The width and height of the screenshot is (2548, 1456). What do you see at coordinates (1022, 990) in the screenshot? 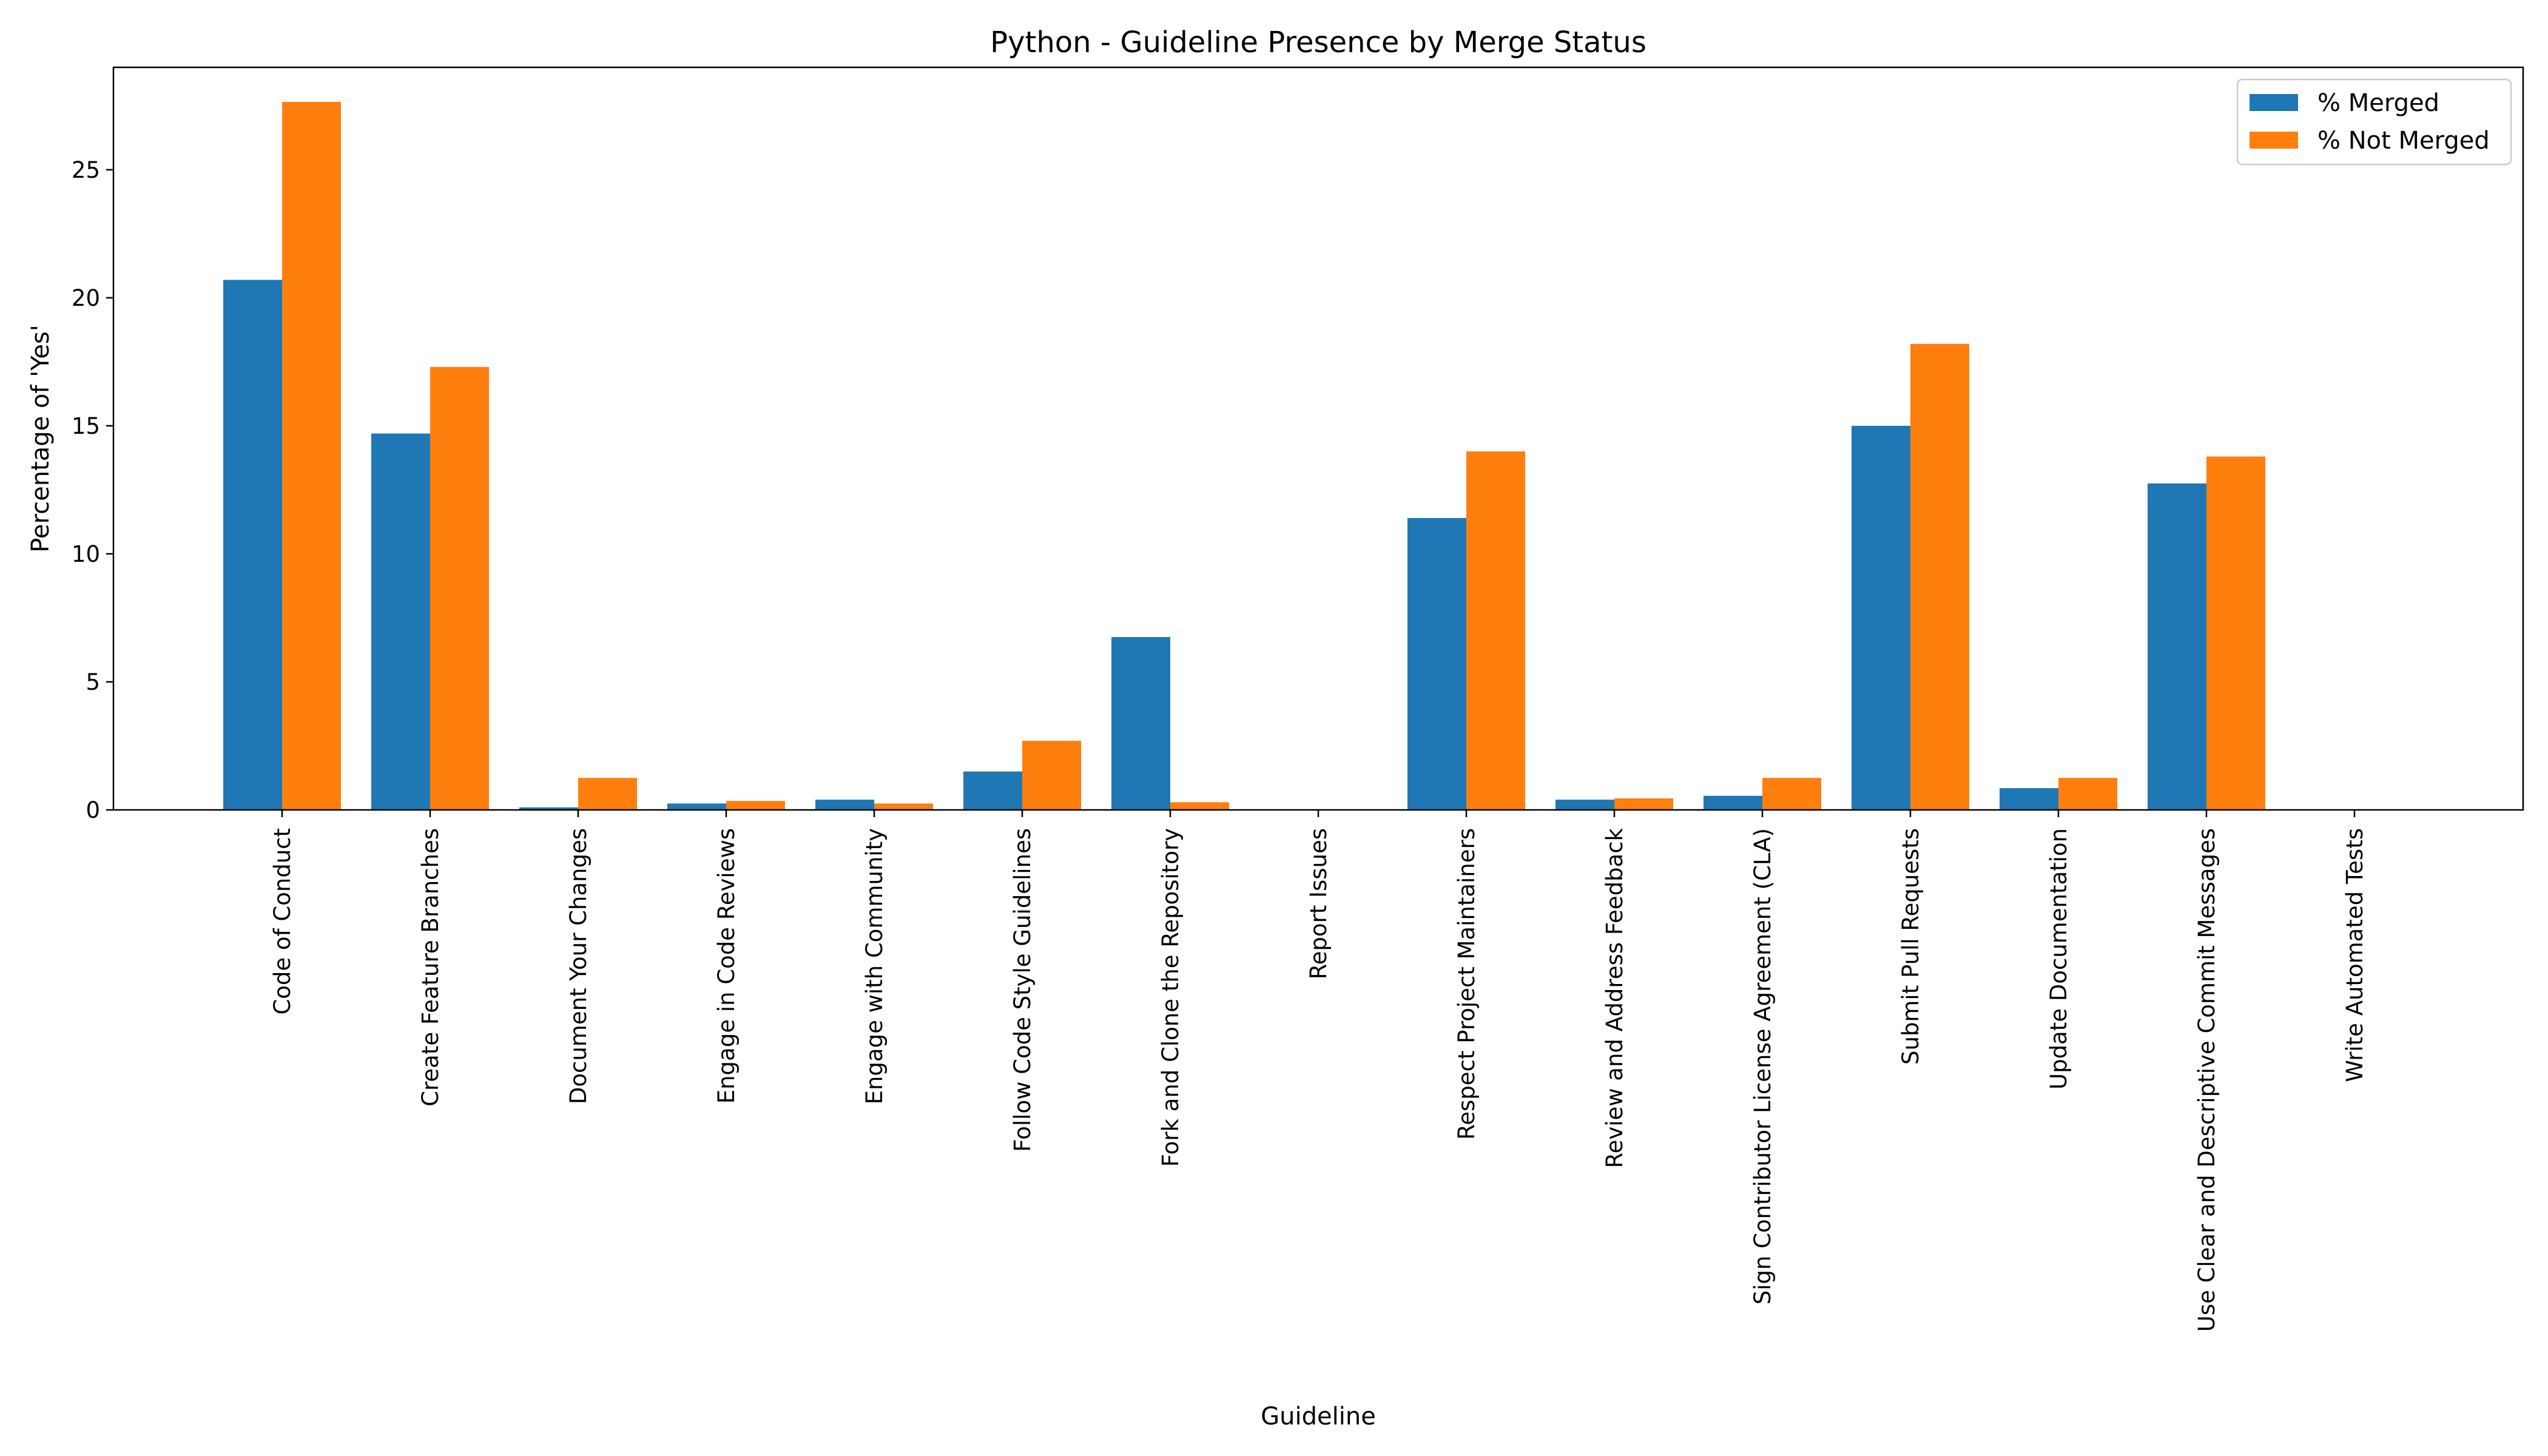
I see `x-tick-label-5: Follow Code Style Guidelines` at bounding box center [1022, 990].